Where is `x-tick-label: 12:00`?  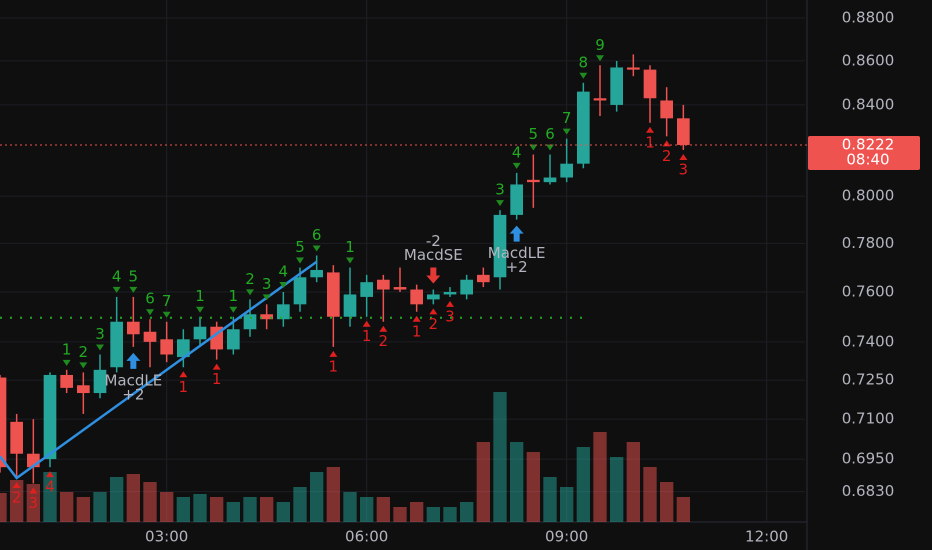 x-tick-label: 12:00 is located at coordinates (766, 537).